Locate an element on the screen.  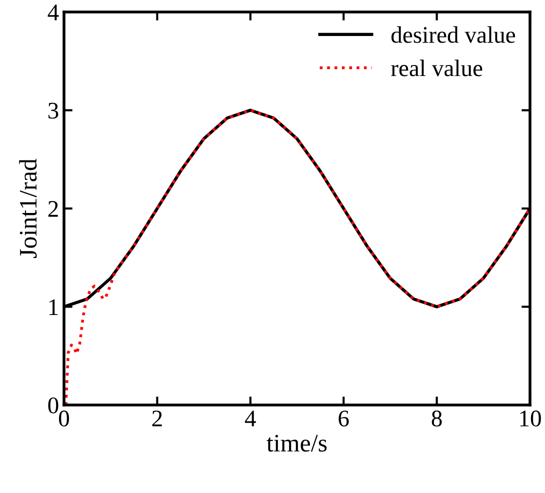
x-axis-title: time/s is located at coordinates (296, 443).